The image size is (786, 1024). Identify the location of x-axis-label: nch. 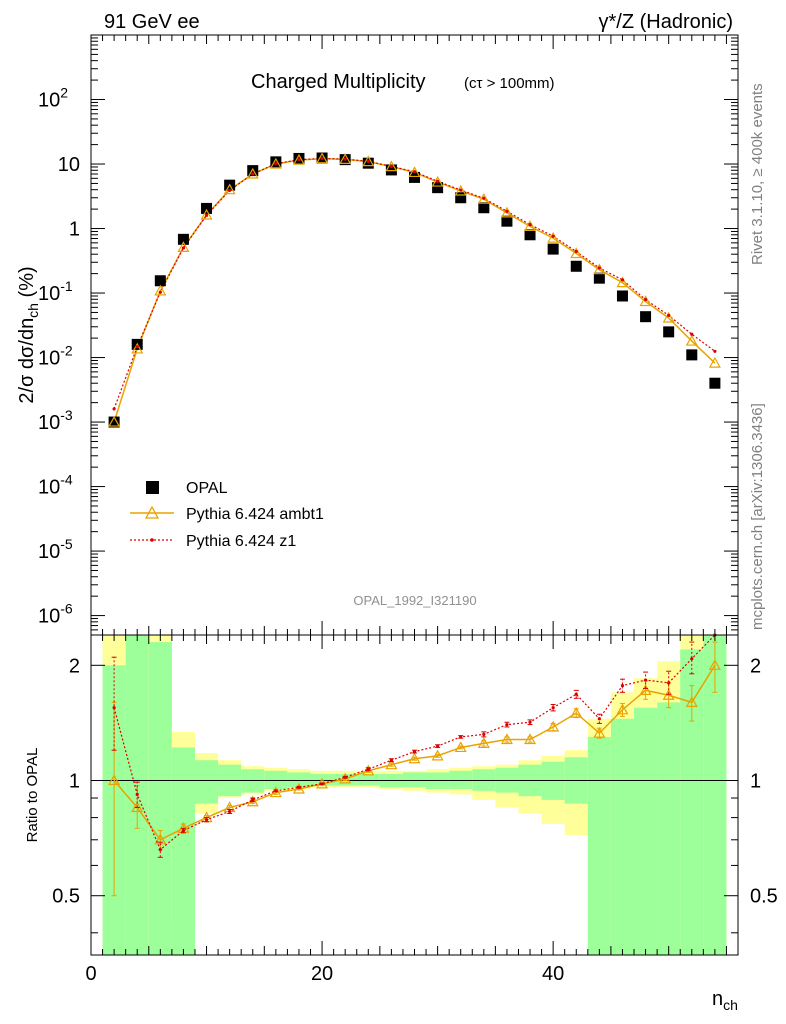
(725, 1000).